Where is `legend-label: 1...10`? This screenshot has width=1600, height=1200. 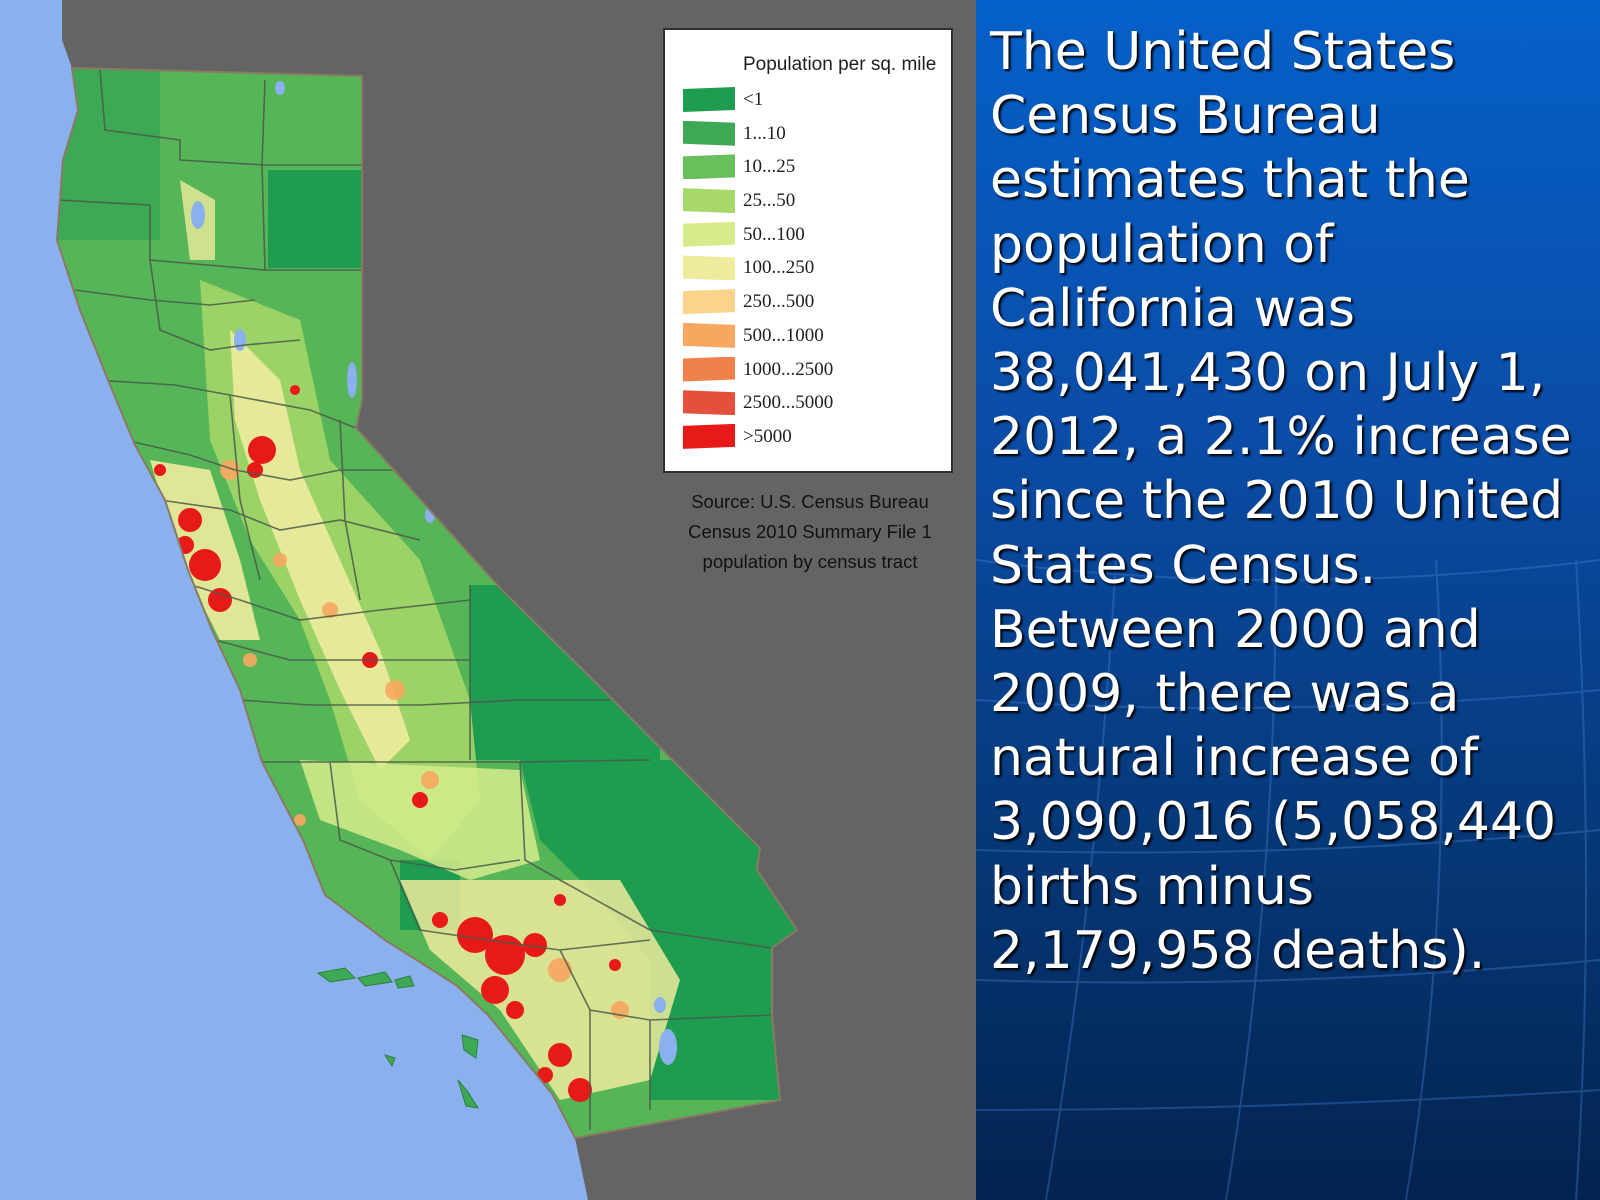
legend-label: 1...10 is located at coordinates (764, 133).